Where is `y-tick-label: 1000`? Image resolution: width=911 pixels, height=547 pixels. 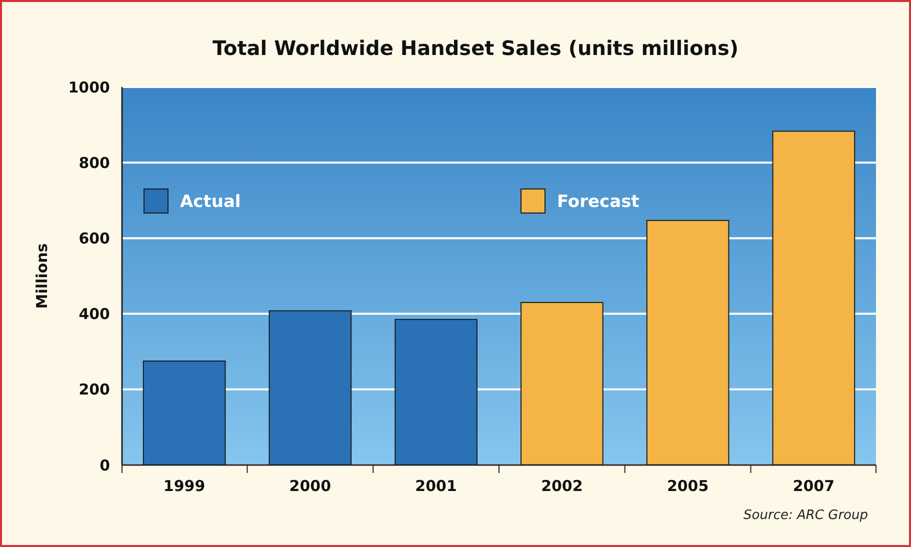
y-tick-label: 1000 is located at coordinates (89, 87).